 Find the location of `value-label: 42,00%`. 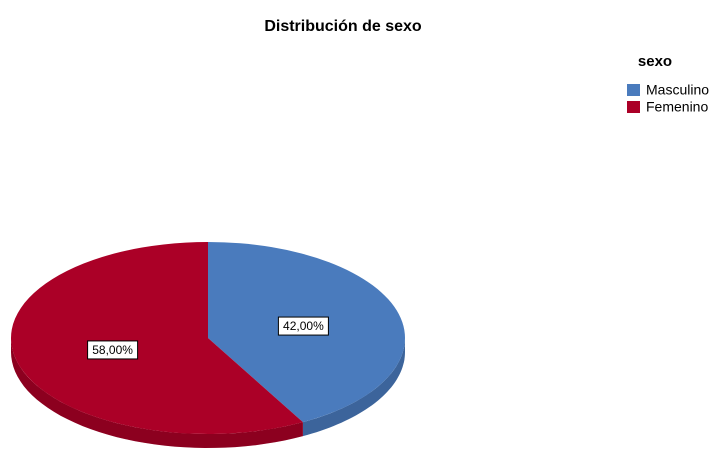

value-label: 42,00% is located at coordinates (303, 326).